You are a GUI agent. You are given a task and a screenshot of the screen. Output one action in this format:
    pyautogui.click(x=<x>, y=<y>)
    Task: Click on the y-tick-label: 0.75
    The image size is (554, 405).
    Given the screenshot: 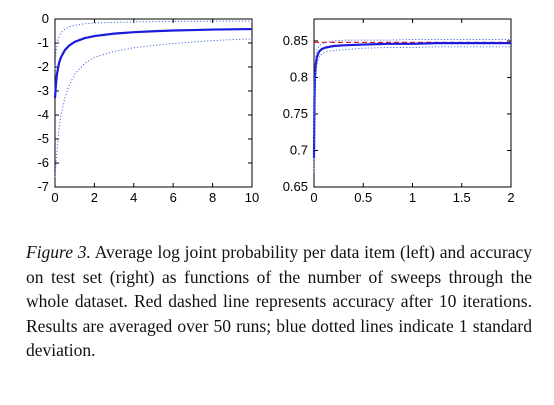 What is the action you would take?
    pyautogui.click(x=295, y=113)
    